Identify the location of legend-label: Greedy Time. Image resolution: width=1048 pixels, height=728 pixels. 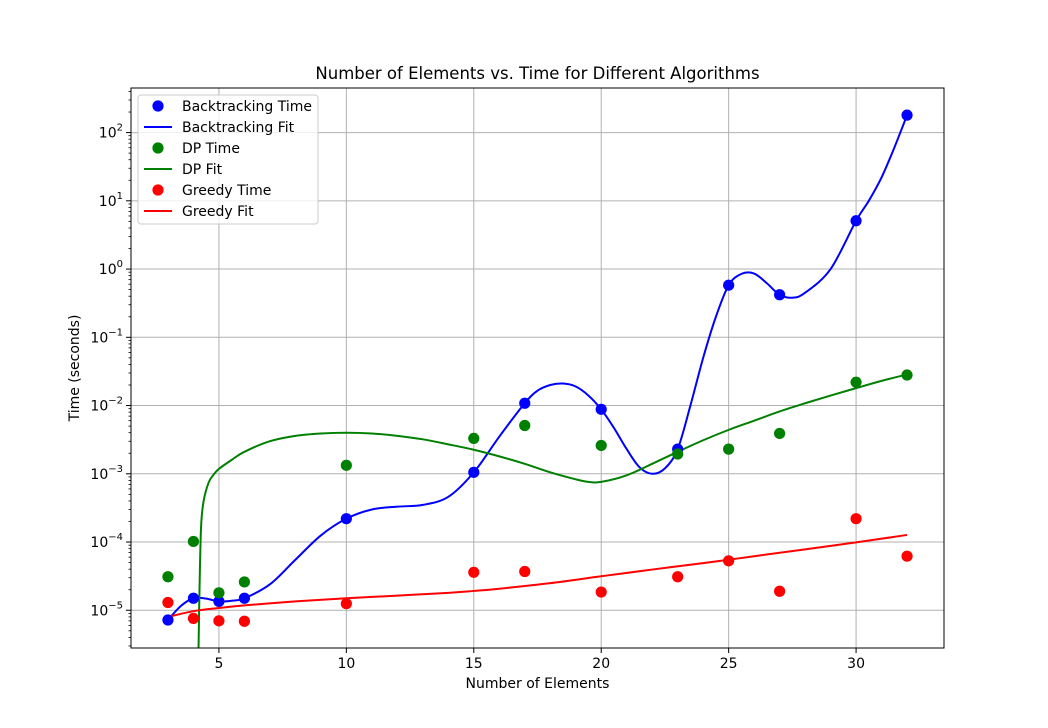
(226, 191).